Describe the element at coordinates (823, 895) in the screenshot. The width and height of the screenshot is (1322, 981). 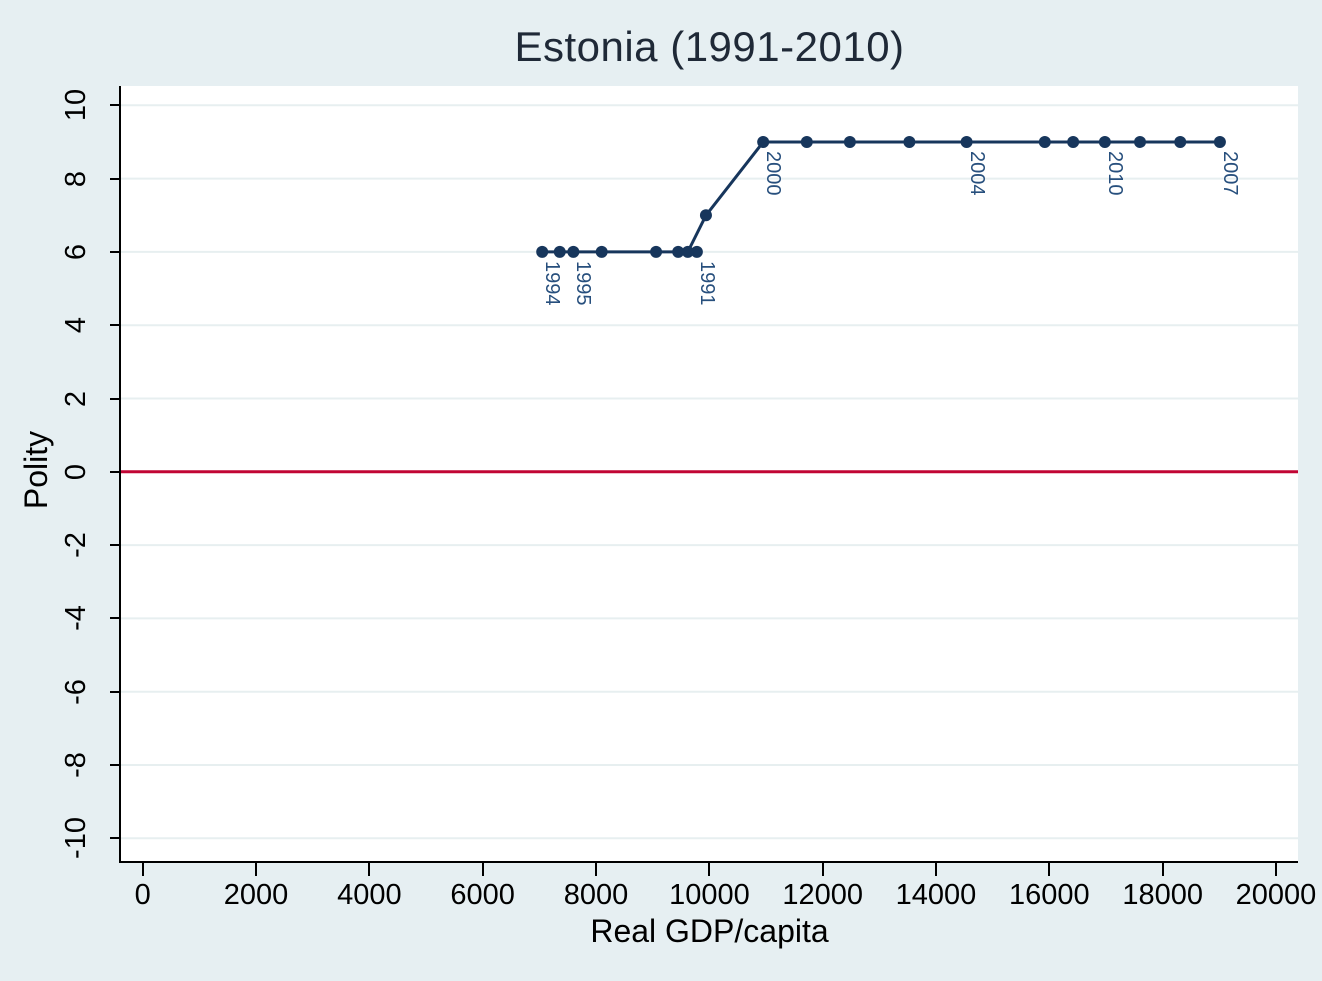
I see `x-tick-label-12000: 12000` at that location.